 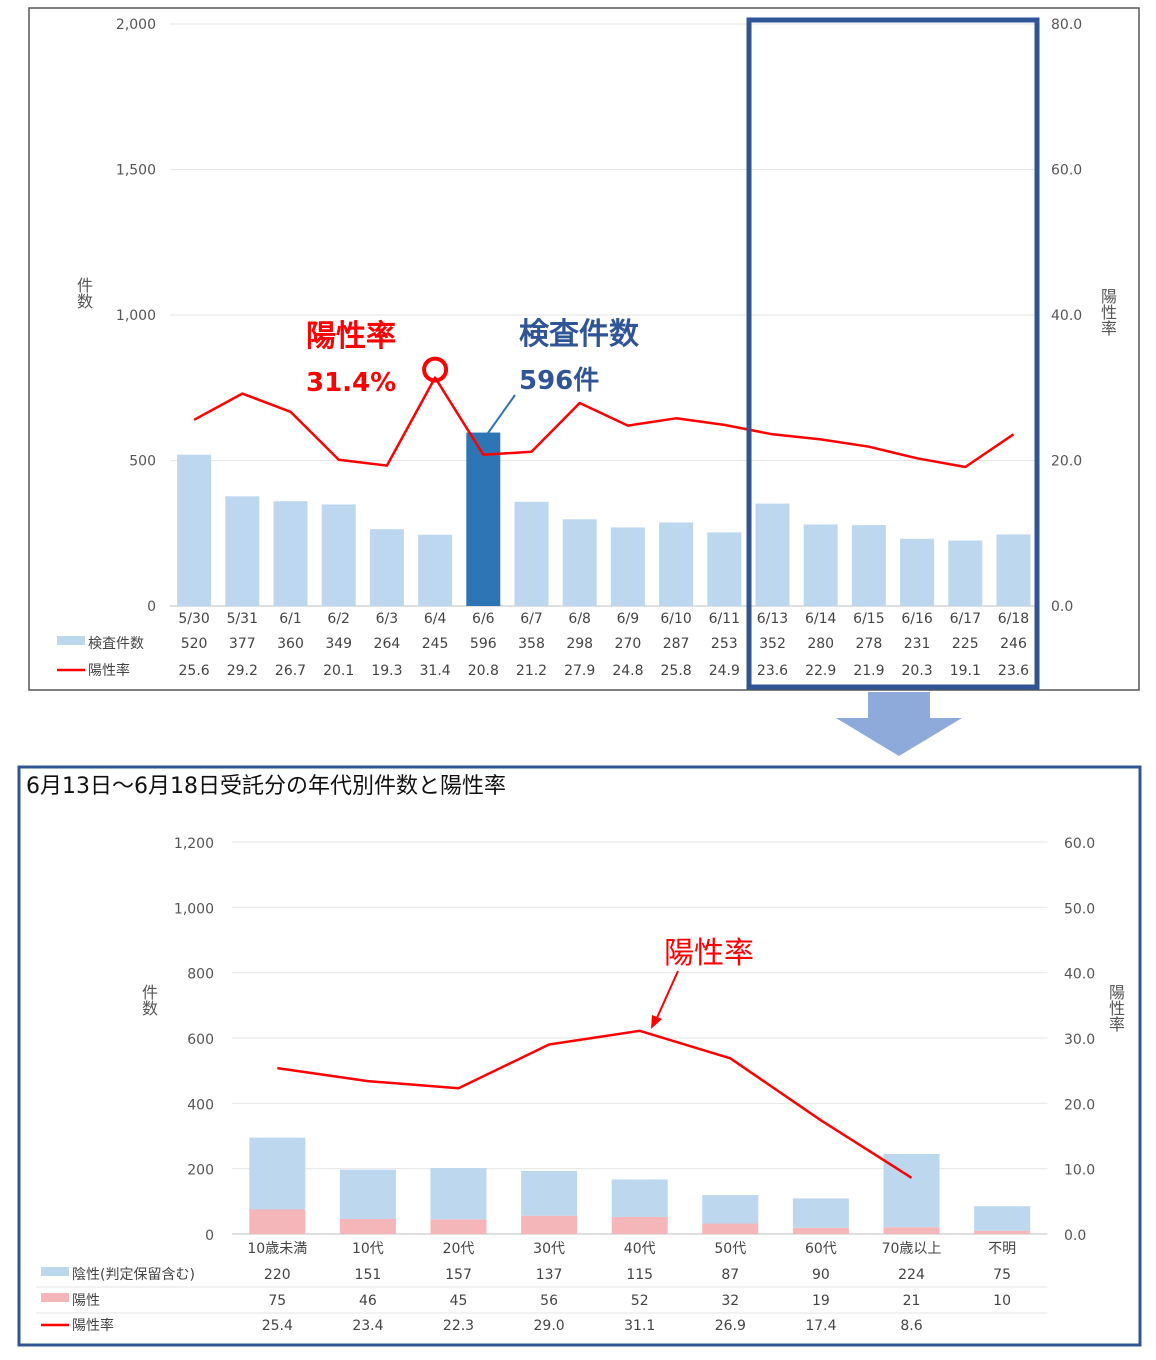 What do you see at coordinates (290, 671) in the screenshot?
I see `table-cell-rate: 26.7` at bounding box center [290, 671].